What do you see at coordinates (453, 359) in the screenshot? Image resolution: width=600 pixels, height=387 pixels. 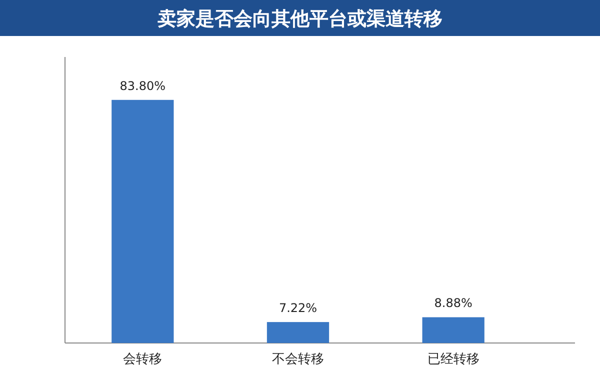 I see `x-tick-label: 已经转移` at bounding box center [453, 359].